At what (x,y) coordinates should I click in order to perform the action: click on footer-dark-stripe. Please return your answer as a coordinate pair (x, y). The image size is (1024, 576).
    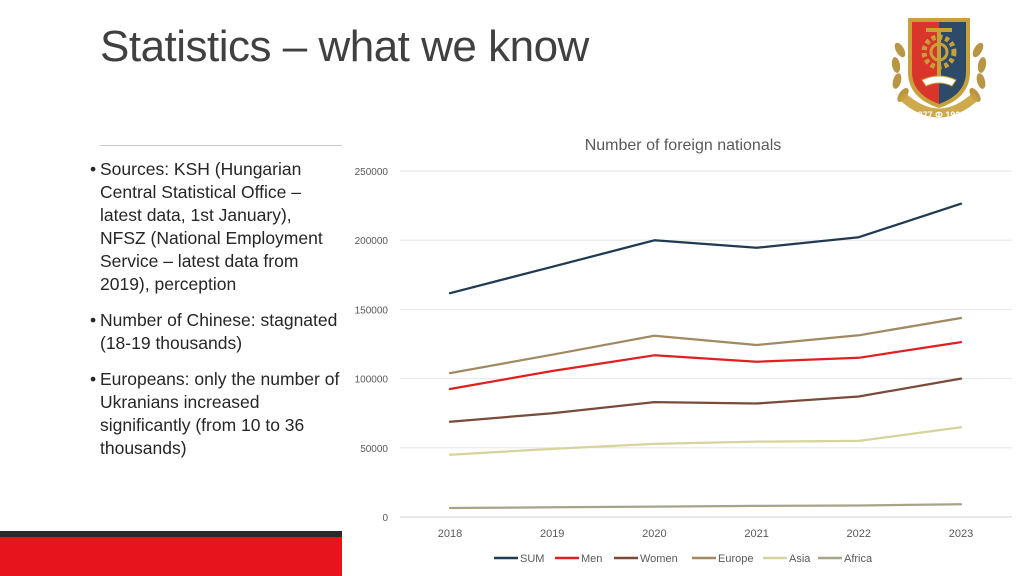
    Looking at the image, I should click on (171, 534).